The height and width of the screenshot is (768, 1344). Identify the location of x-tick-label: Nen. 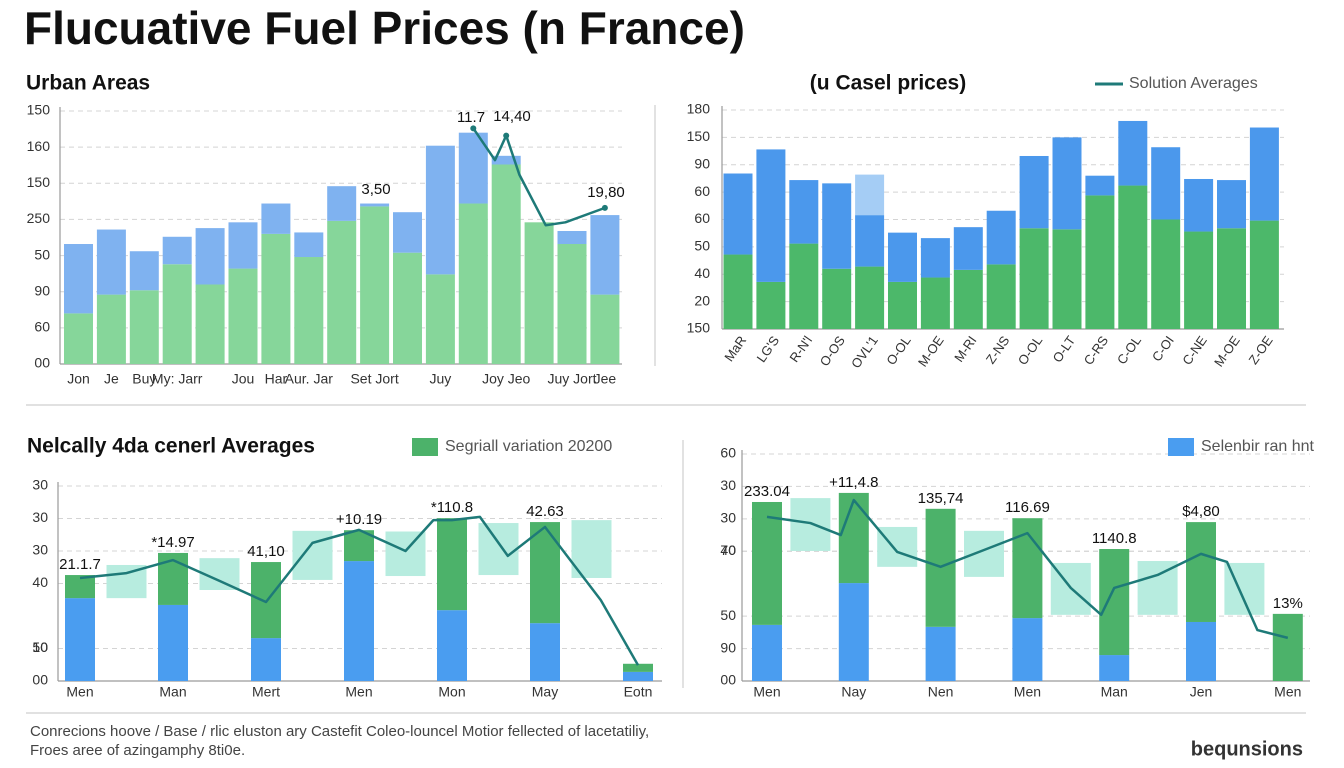
(941, 692).